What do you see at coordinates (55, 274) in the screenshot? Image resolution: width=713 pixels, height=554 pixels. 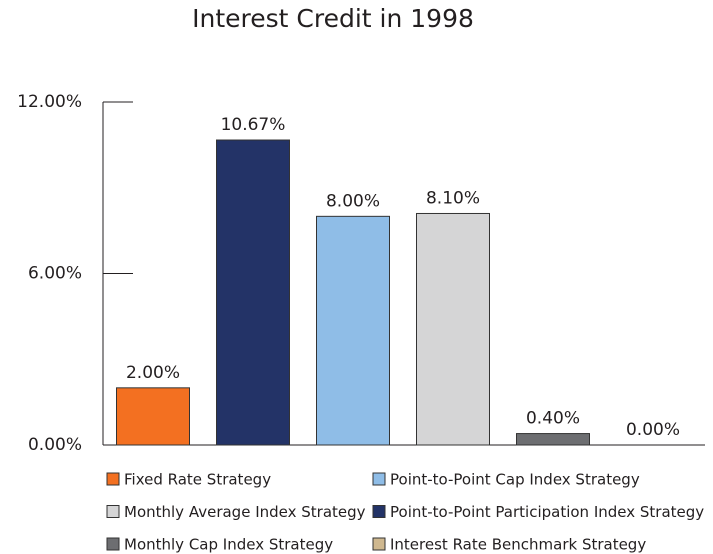 I see `y-tick-label: 6.00%` at bounding box center [55, 274].